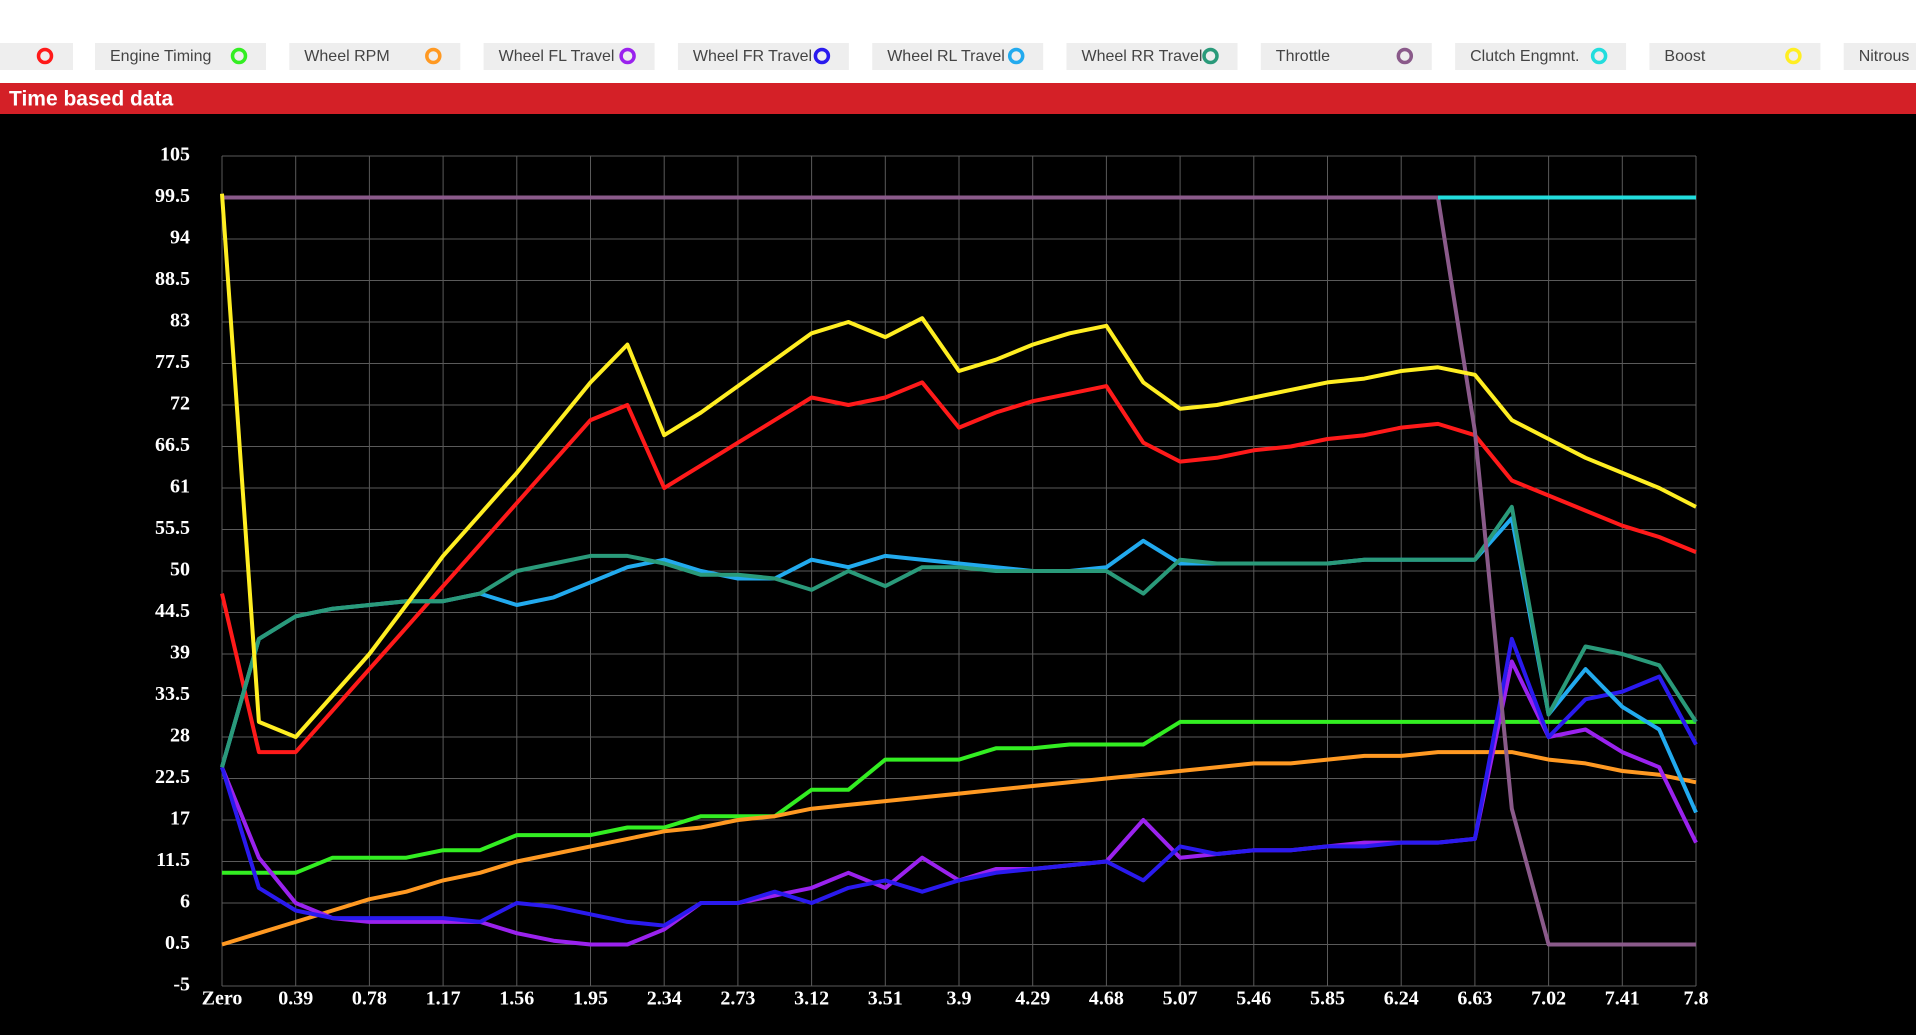 The image size is (1916, 1035). Describe the element at coordinates (516, 999) in the screenshot. I see `x-tick-label: 1.56` at that location.